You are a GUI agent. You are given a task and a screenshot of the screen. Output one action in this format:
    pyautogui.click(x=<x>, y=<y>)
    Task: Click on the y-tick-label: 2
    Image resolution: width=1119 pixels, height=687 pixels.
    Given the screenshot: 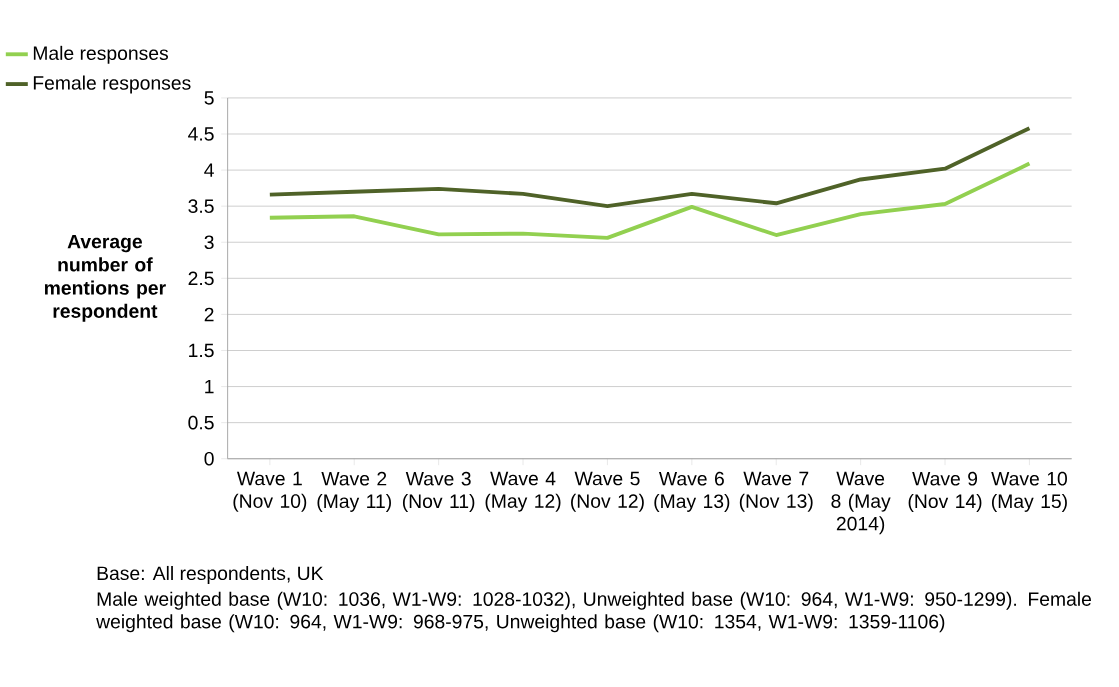 What is the action you would take?
    pyautogui.click(x=209, y=314)
    